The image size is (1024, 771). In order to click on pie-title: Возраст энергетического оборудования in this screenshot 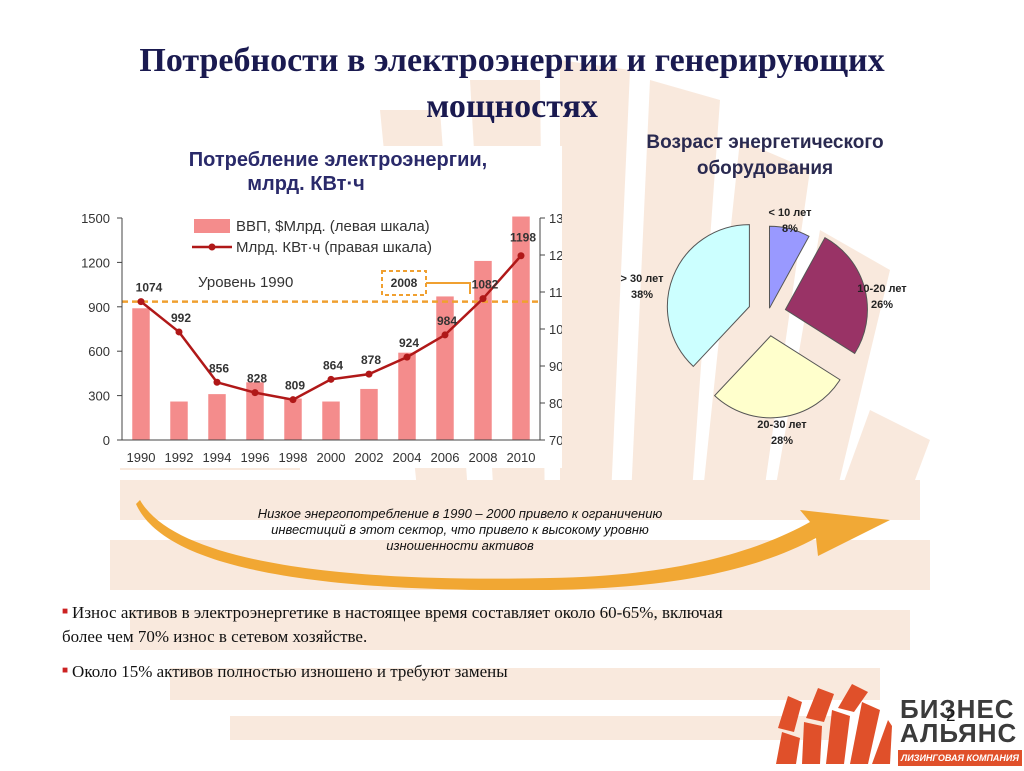, I will do `click(765, 156)`.